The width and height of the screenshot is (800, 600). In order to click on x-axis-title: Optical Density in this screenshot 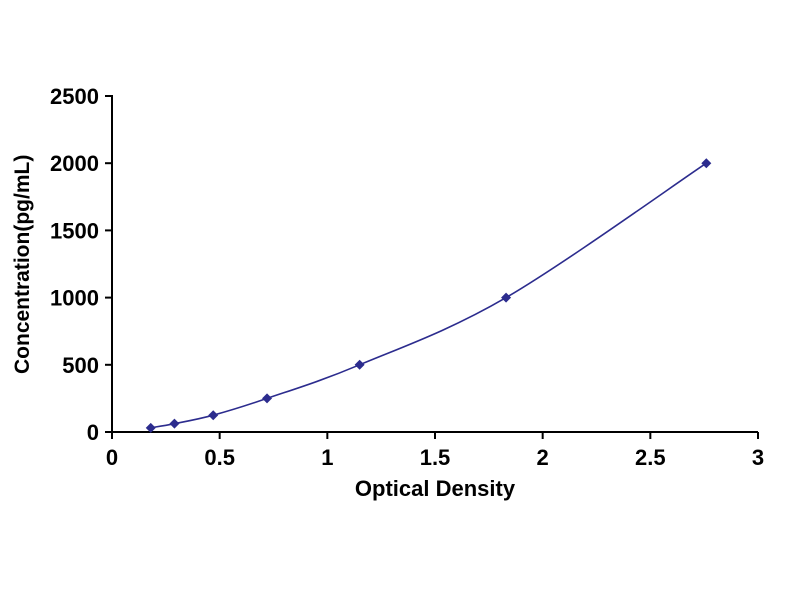, I will do `click(435, 488)`.